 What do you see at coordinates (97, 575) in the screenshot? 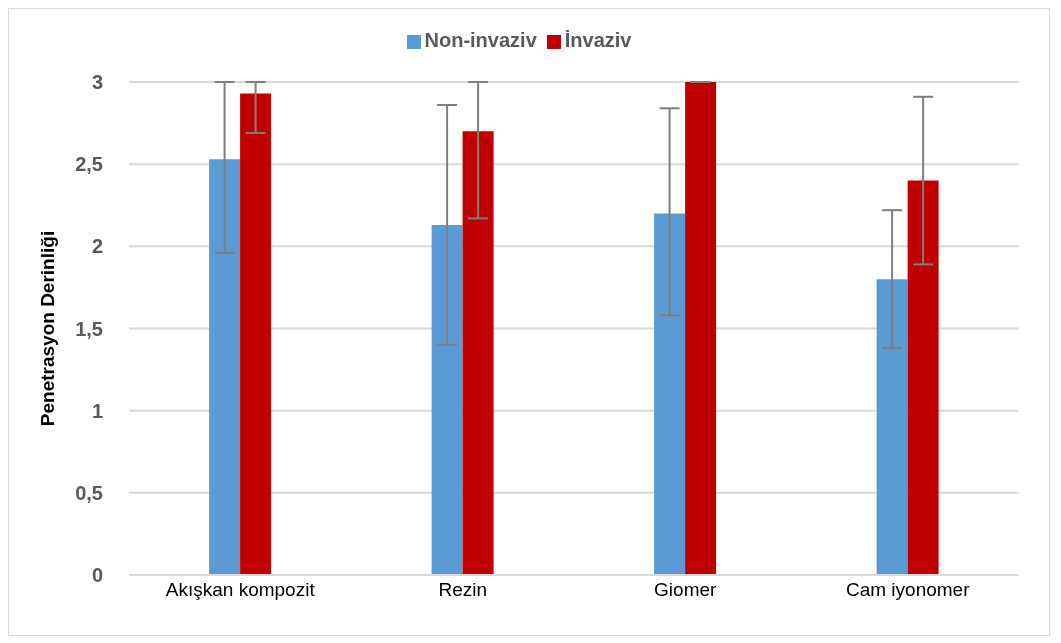
I see `y-tick-label: 0` at bounding box center [97, 575].